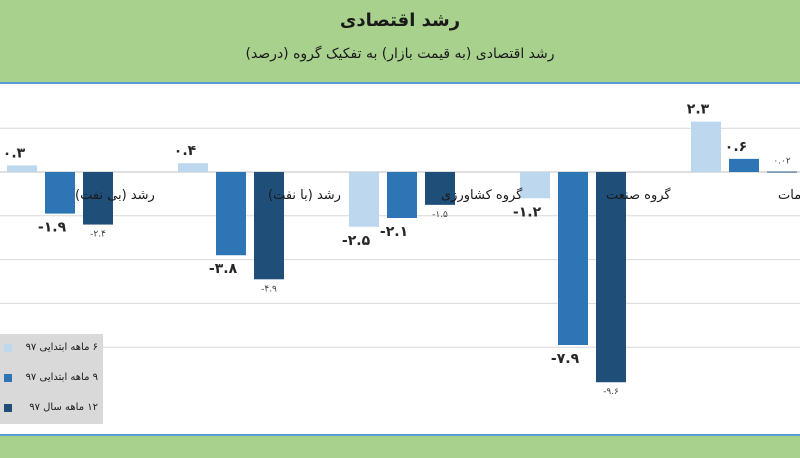 Image resolution: width=800 pixels, height=458 pixels. Describe the element at coordinates (61, 377) in the screenshot. I see `legend-label-series2: ۹ ماهه ابتدایی ۹۷` at that location.